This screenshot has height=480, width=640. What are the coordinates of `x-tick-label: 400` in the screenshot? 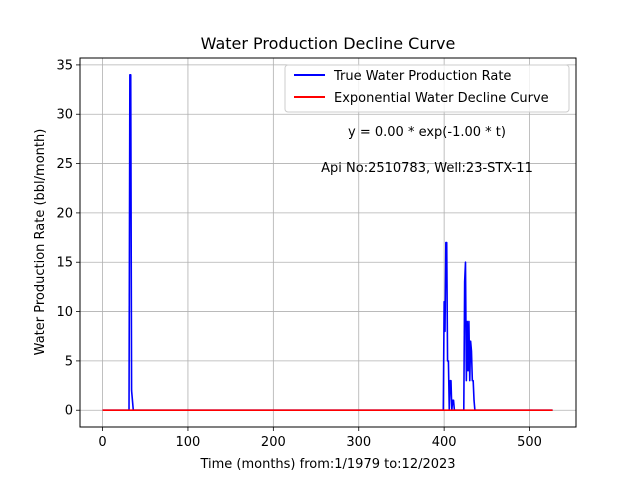 It's located at (444, 442).